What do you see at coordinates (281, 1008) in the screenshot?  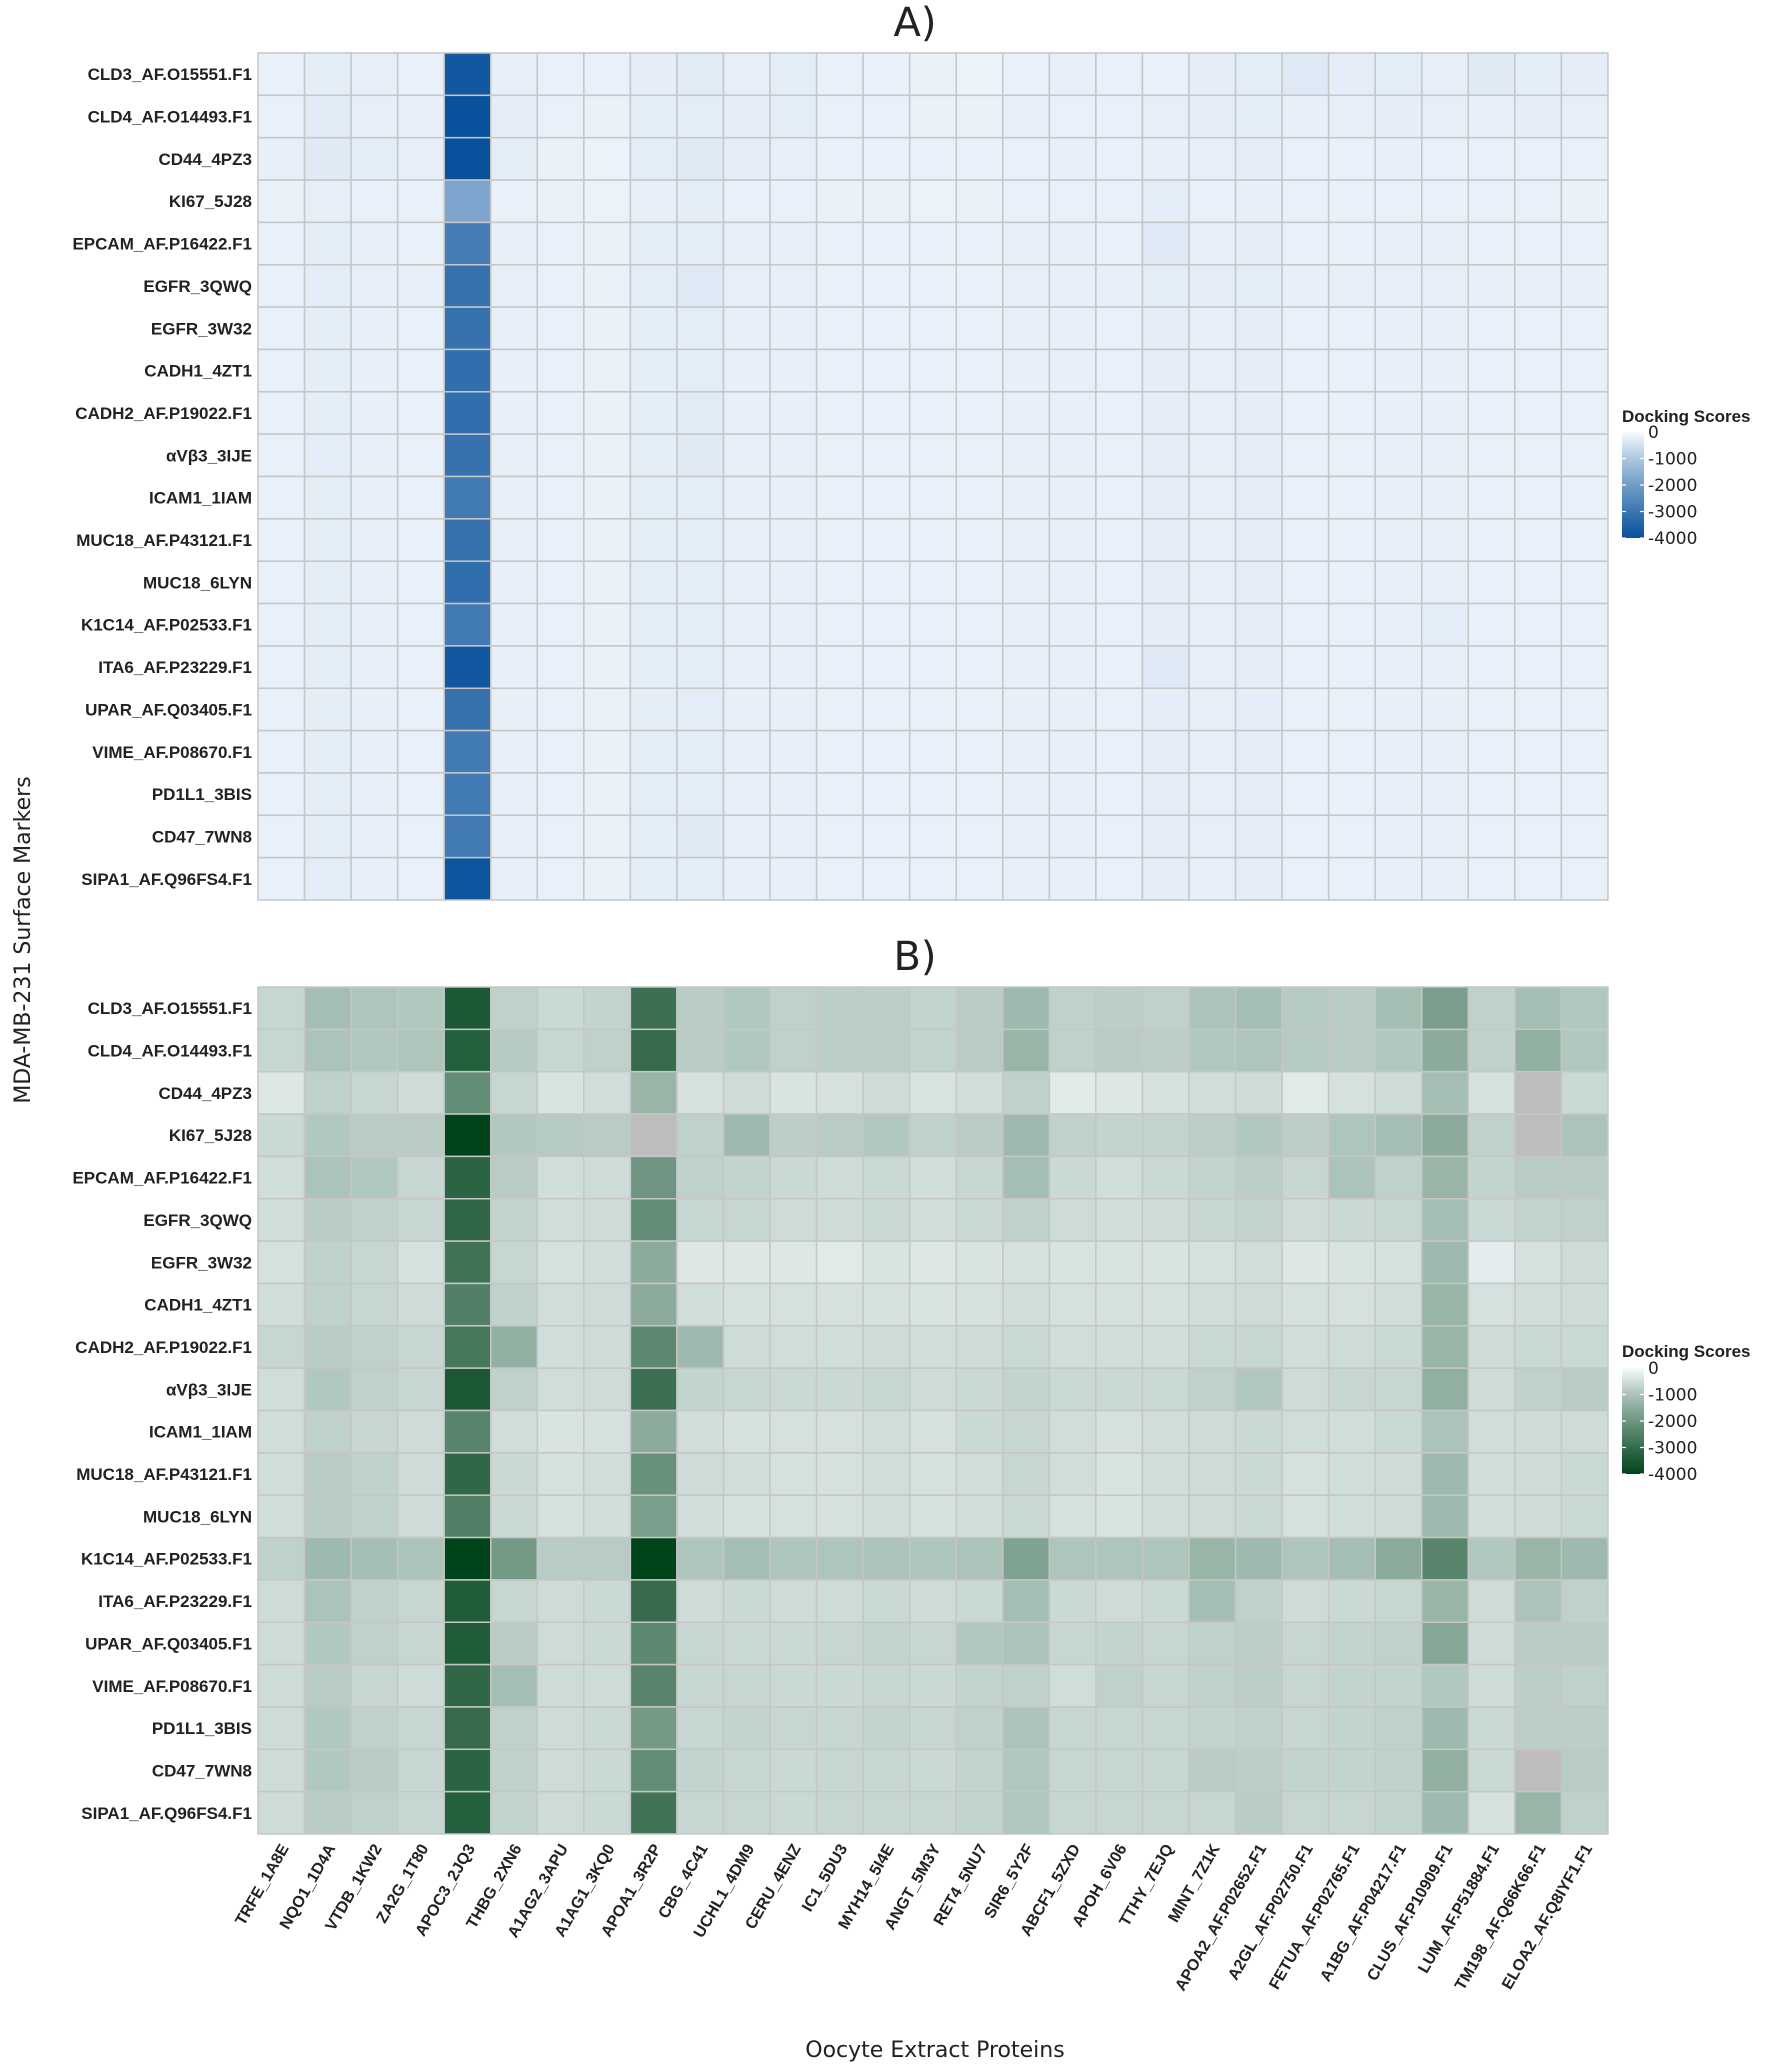 I see `heatmap-cell: CLD3_AF.O15551.F1 × TRFE_1A8E: -600` at bounding box center [281, 1008].